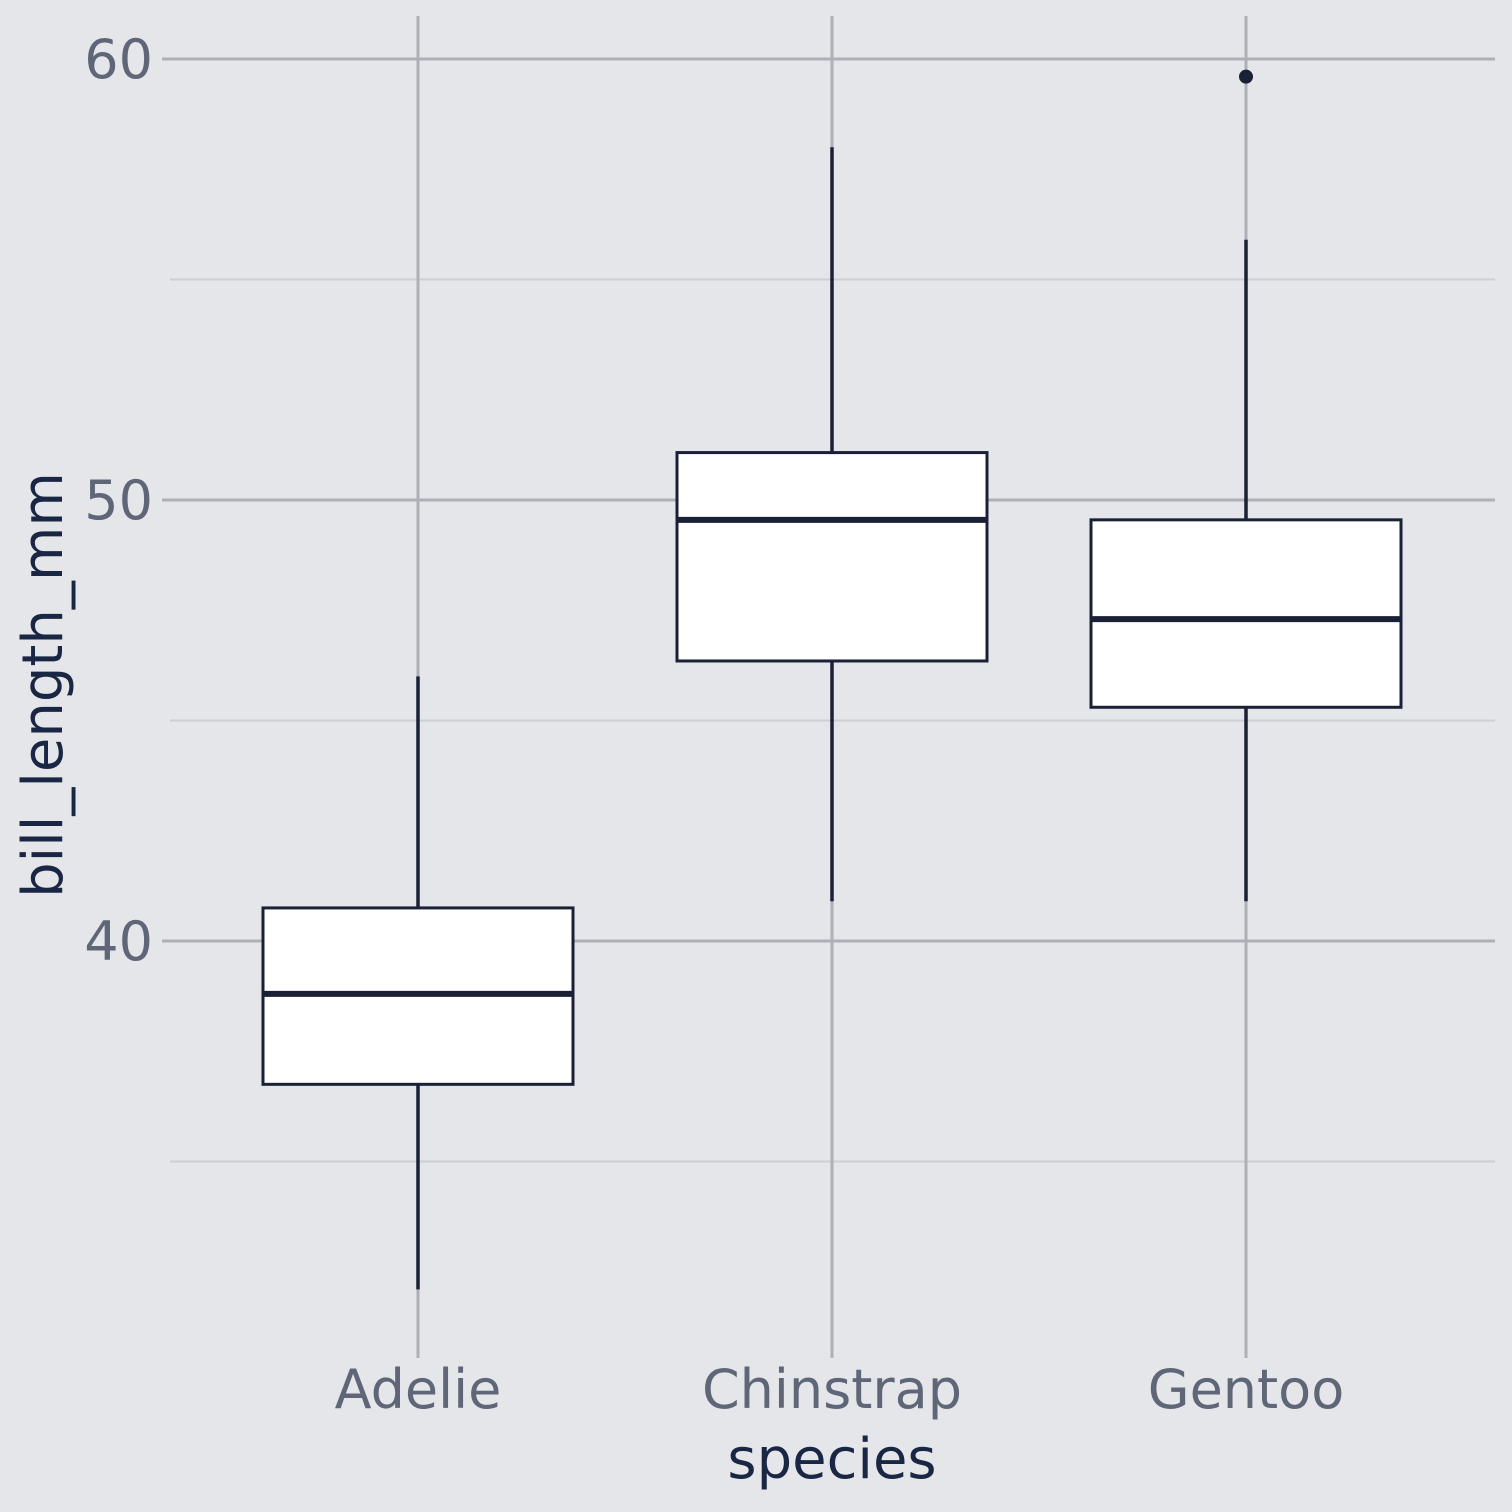 The height and width of the screenshot is (1512, 1512). I want to click on box-adelie, so click(418, 983).